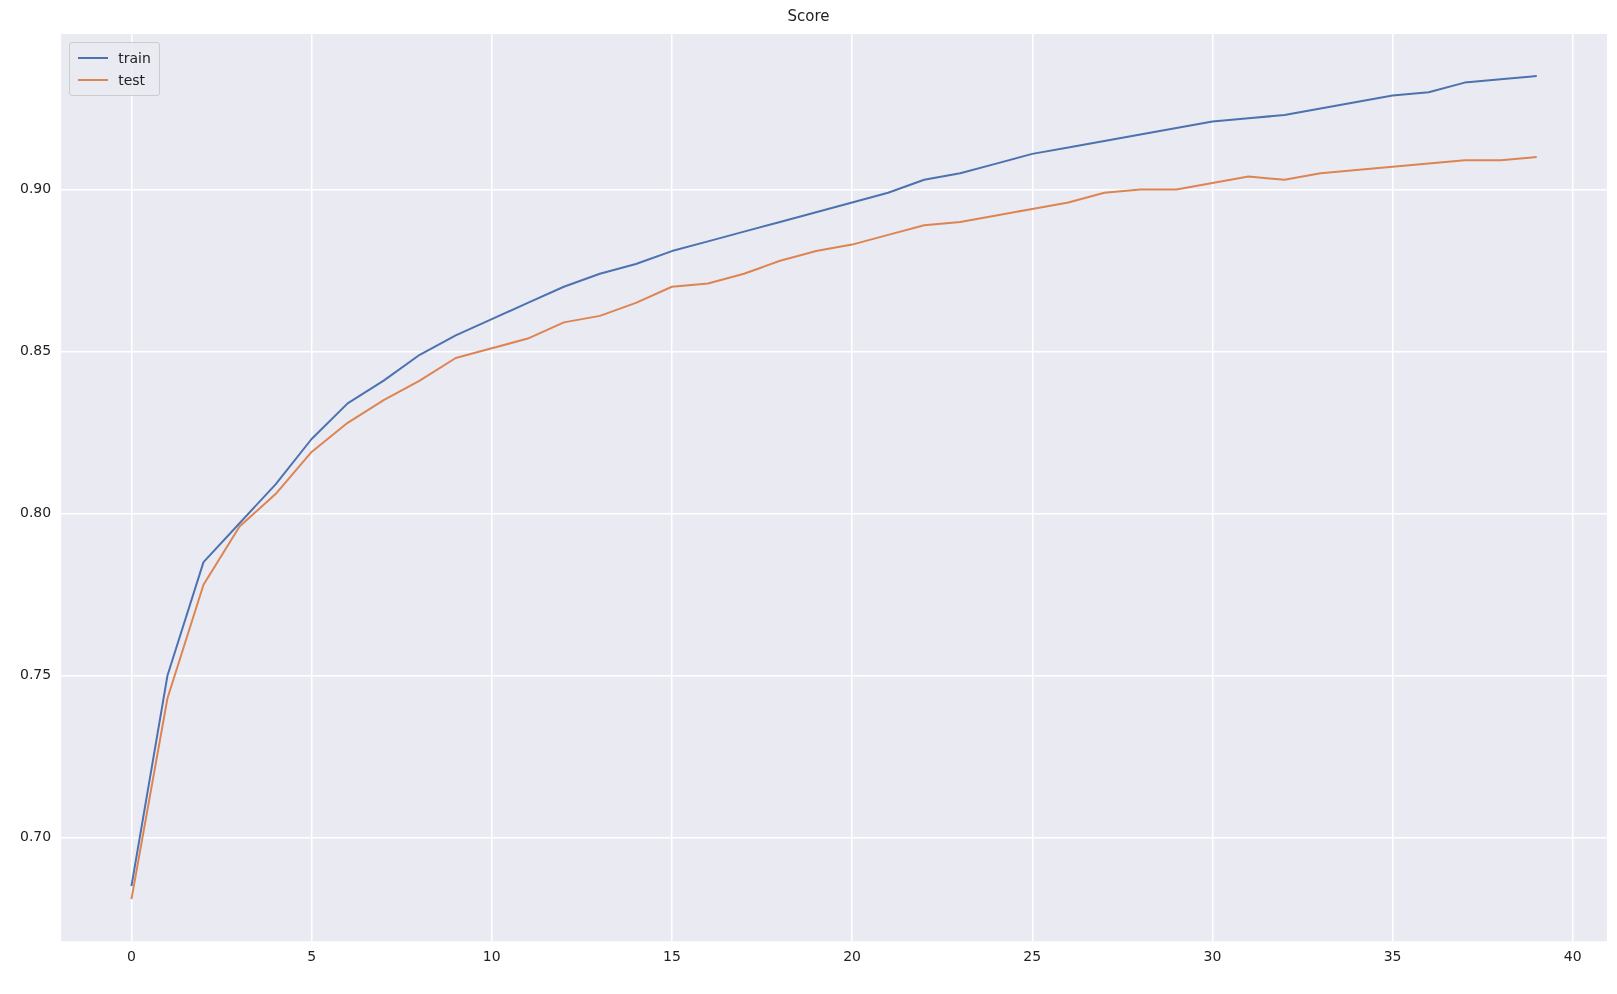 This screenshot has height=994, width=1617. Describe the element at coordinates (134, 58) in the screenshot. I see `legend-label: train` at that location.